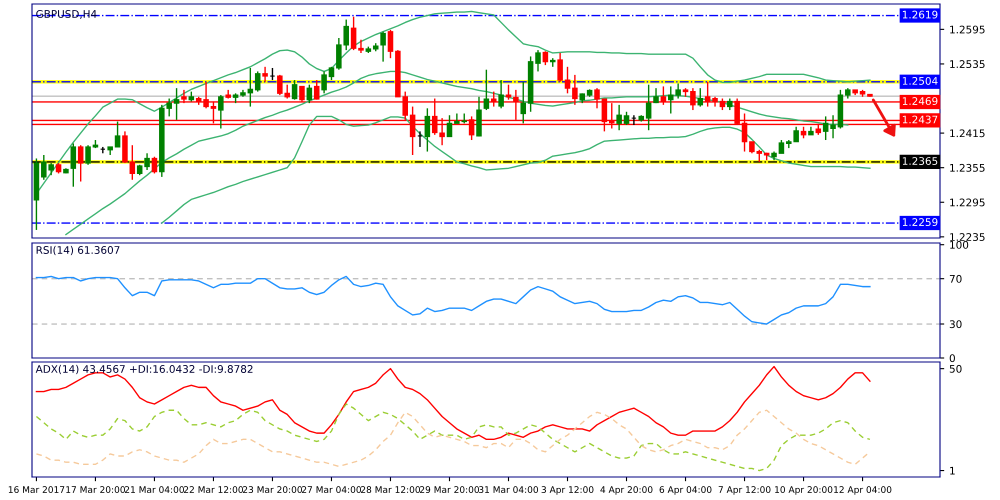  Describe the element at coordinates (956, 324) in the screenshot. I see `y-tick-label: 30` at that location.